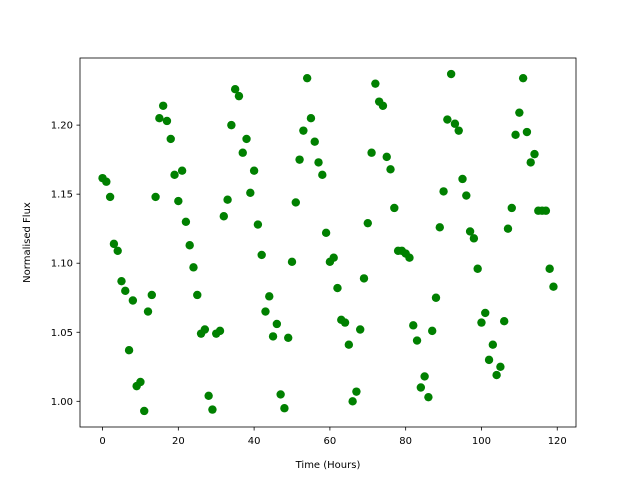 The width and height of the screenshot is (640, 480). Describe the element at coordinates (178, 441) in the screenshot. I see `x-tick-label: 20` at that location.